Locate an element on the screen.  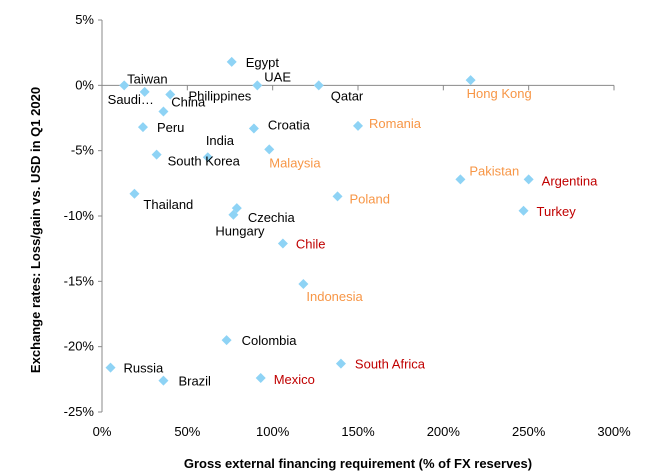
data-label: Brazil is located at coordinates (194, 381).